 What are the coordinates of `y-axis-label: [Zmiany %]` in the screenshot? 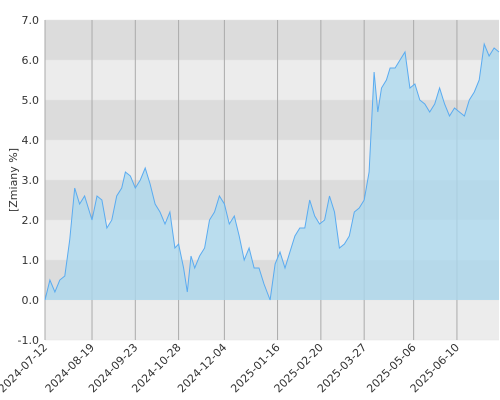 It's located at (13, 180).